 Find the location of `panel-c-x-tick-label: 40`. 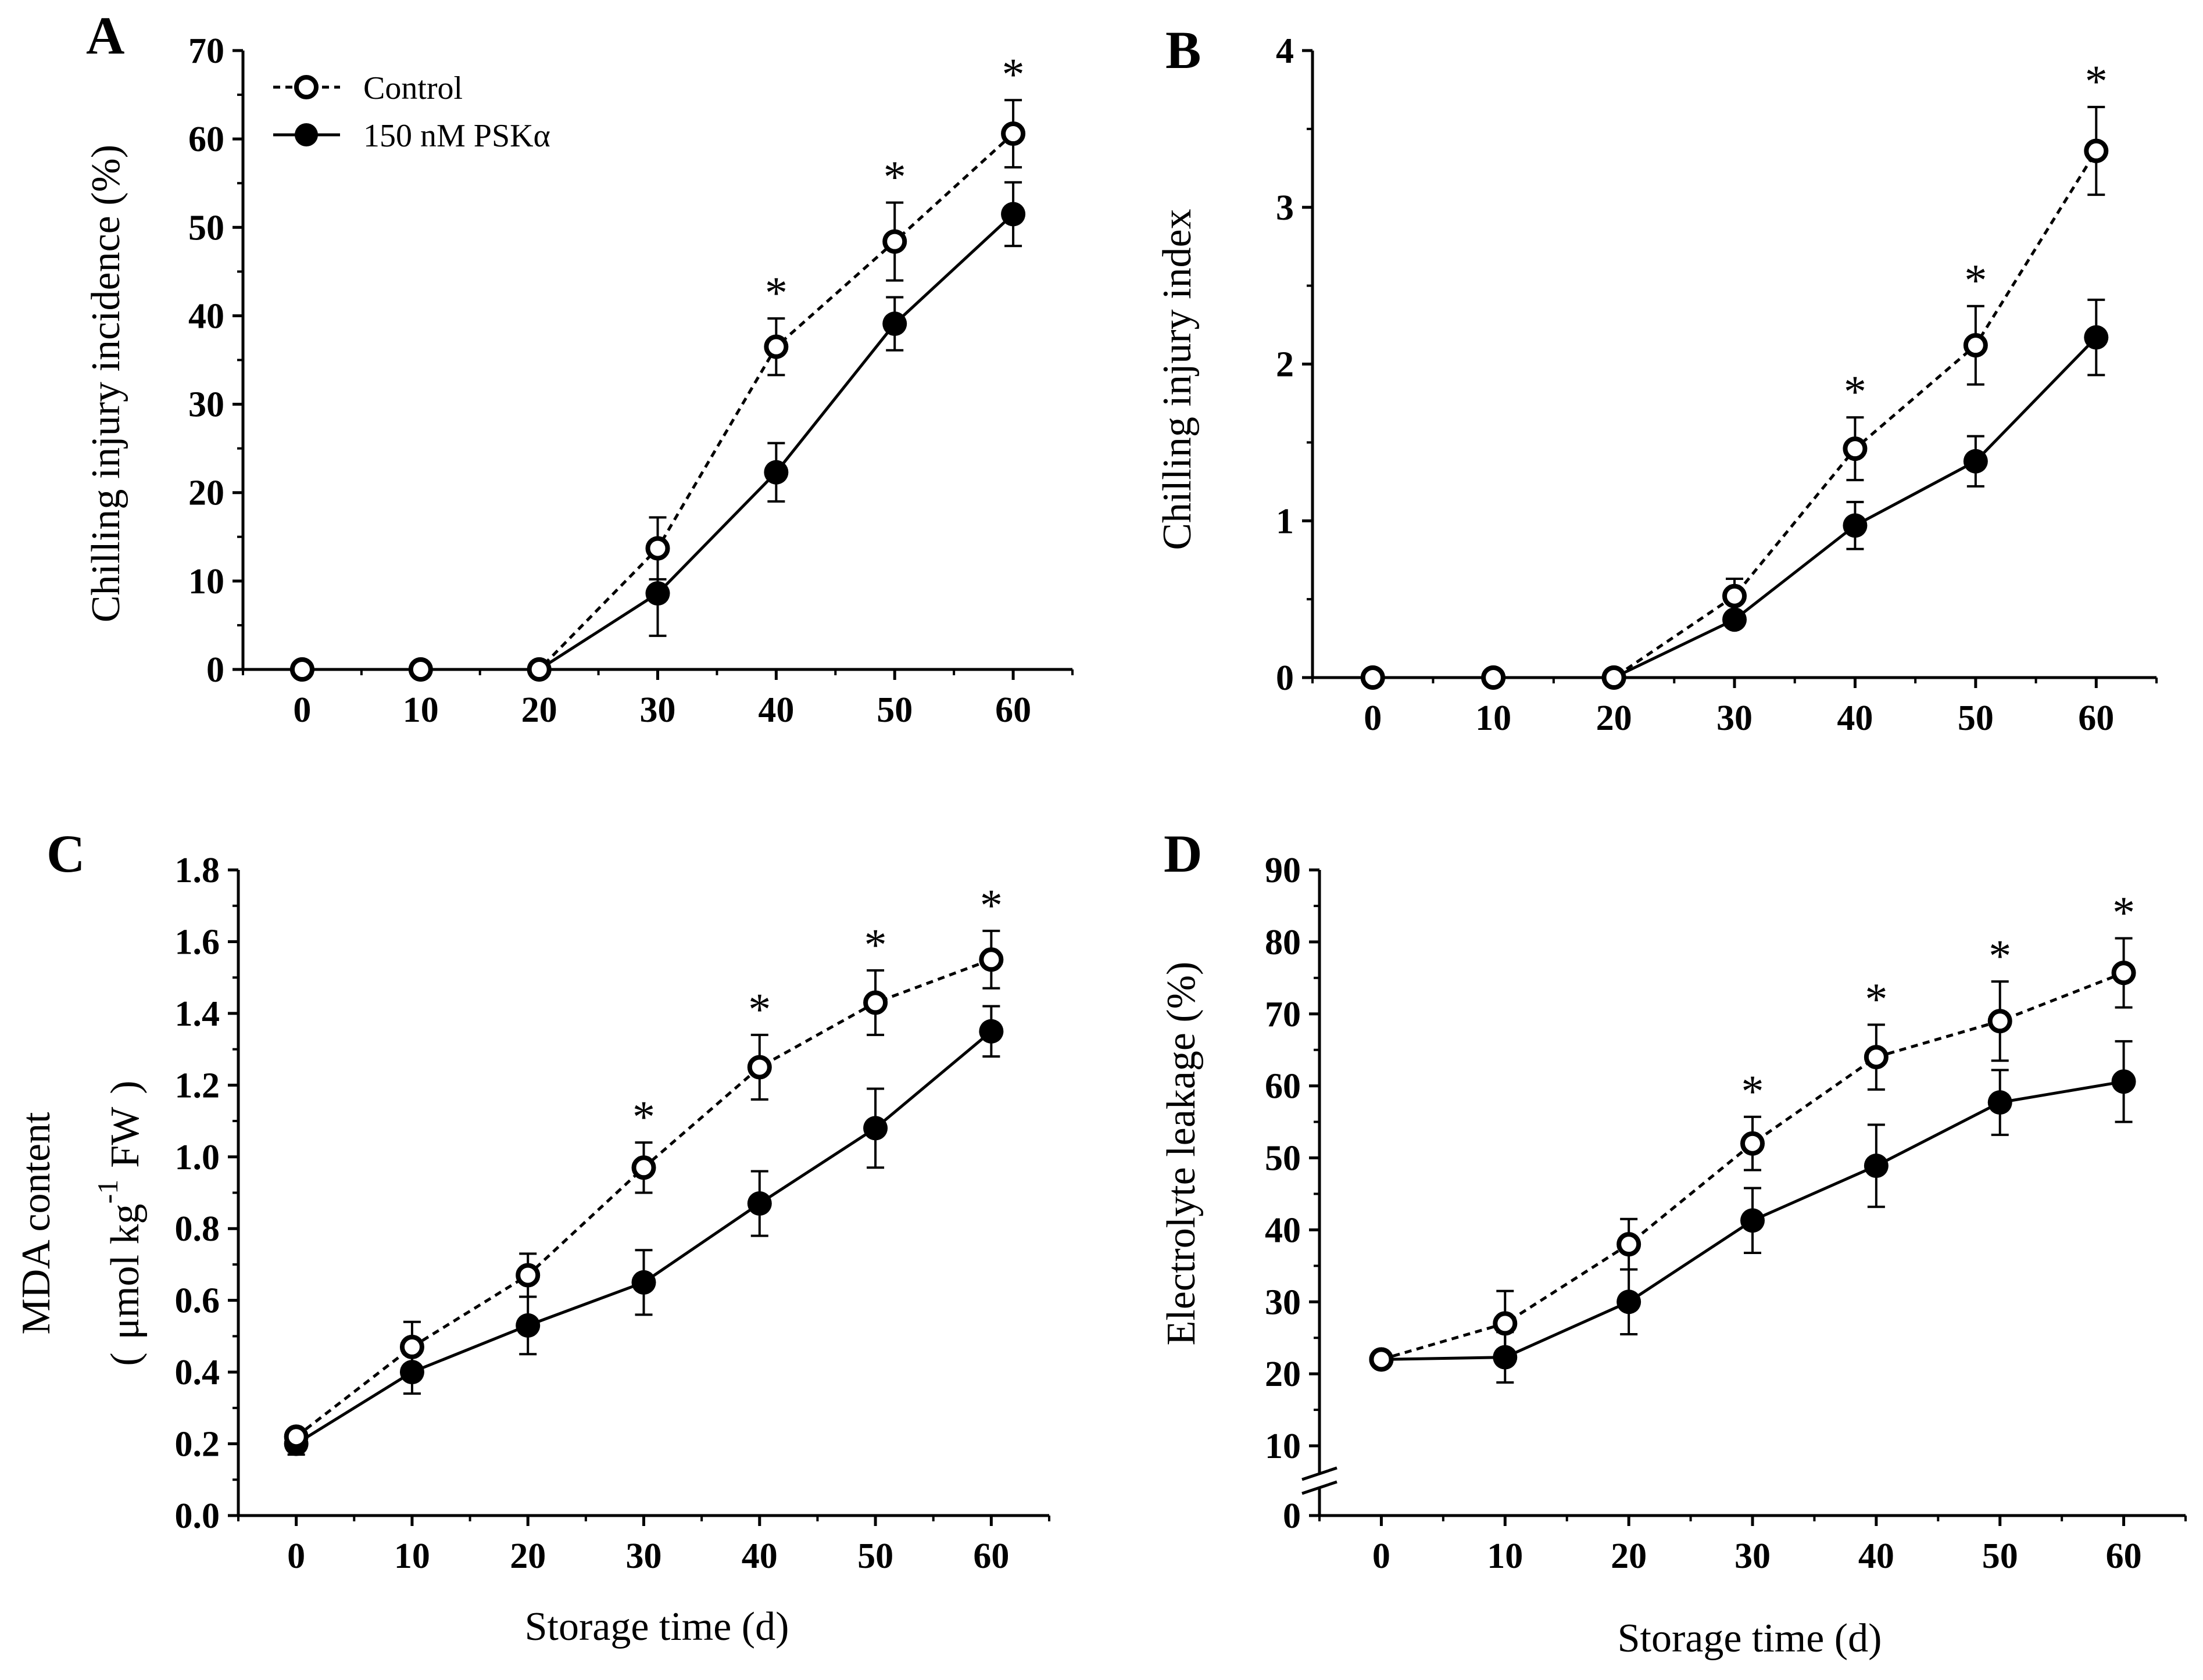

panel-c-x-tick-label: 40 is located at coordinates (760, 1556).